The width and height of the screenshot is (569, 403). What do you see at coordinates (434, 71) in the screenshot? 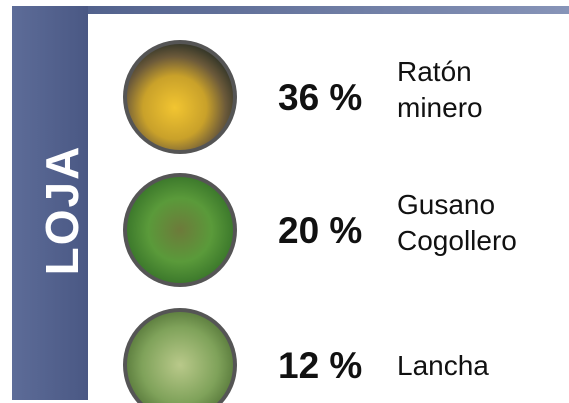
I see `item-name: Ratón` at bounding box center [434, 71].